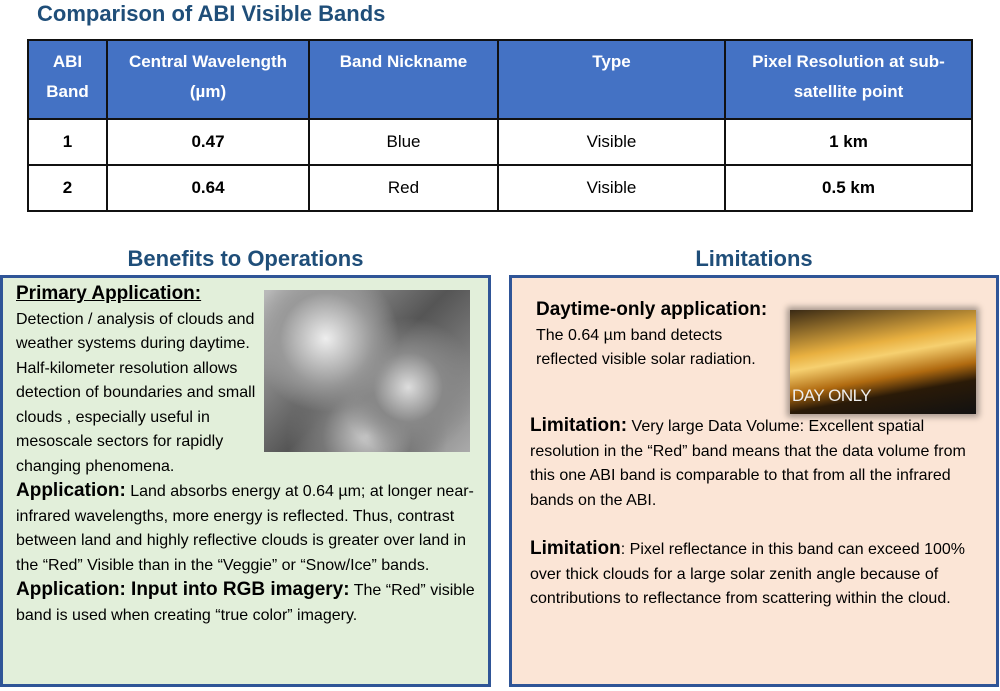  Describe the element at coordinates (208, 79) in the screenshot. I see `header-wavelength: Central Wavelength (µm)` at that location.